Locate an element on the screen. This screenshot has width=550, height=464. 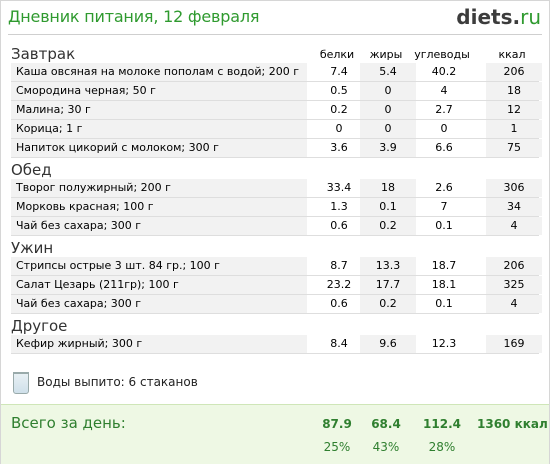
food-fat: 17.7 is located at coordinates (388, 285).